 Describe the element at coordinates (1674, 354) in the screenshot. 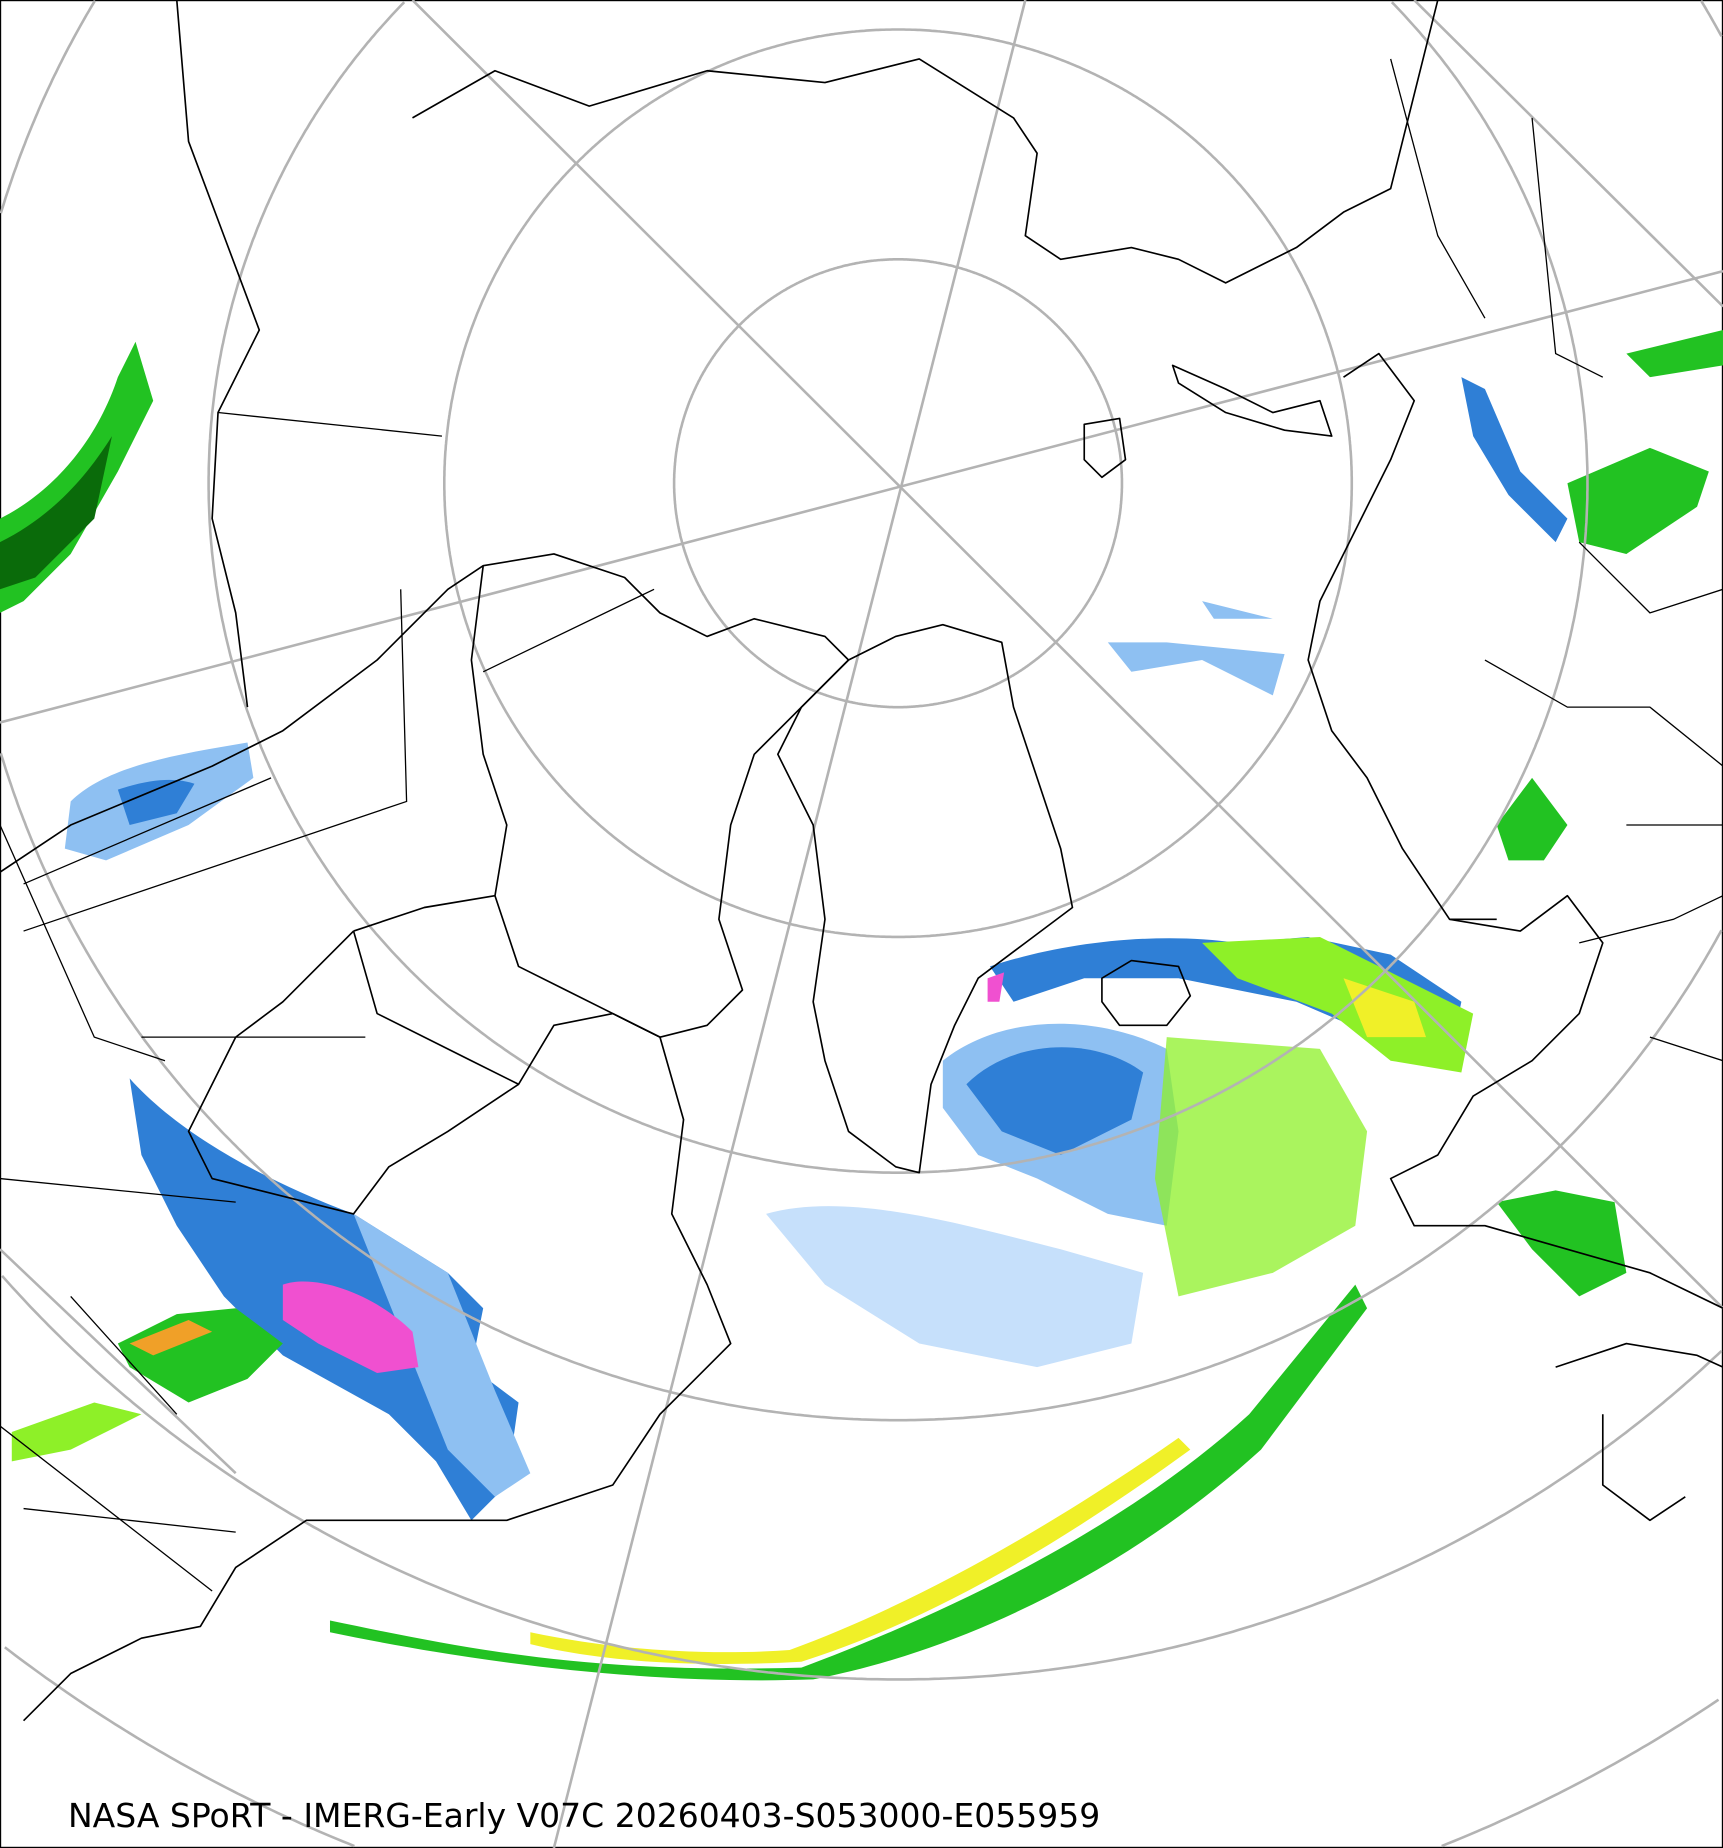

I see `precip-scandinavia-green` at that location.